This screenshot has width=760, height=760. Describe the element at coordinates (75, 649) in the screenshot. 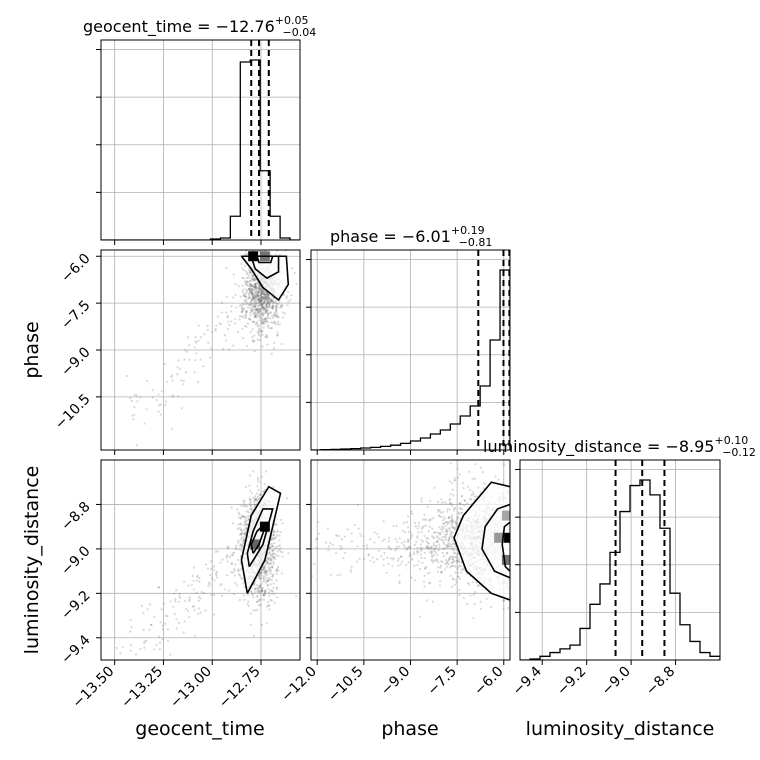

I see `y-tick-label: −9.4` at that location.